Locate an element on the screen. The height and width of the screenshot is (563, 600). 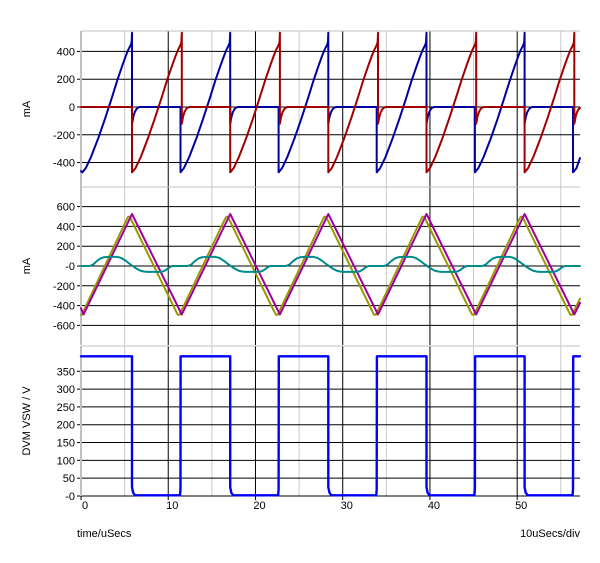
x-tick-label: 10 is located at coordinates (172, 506).